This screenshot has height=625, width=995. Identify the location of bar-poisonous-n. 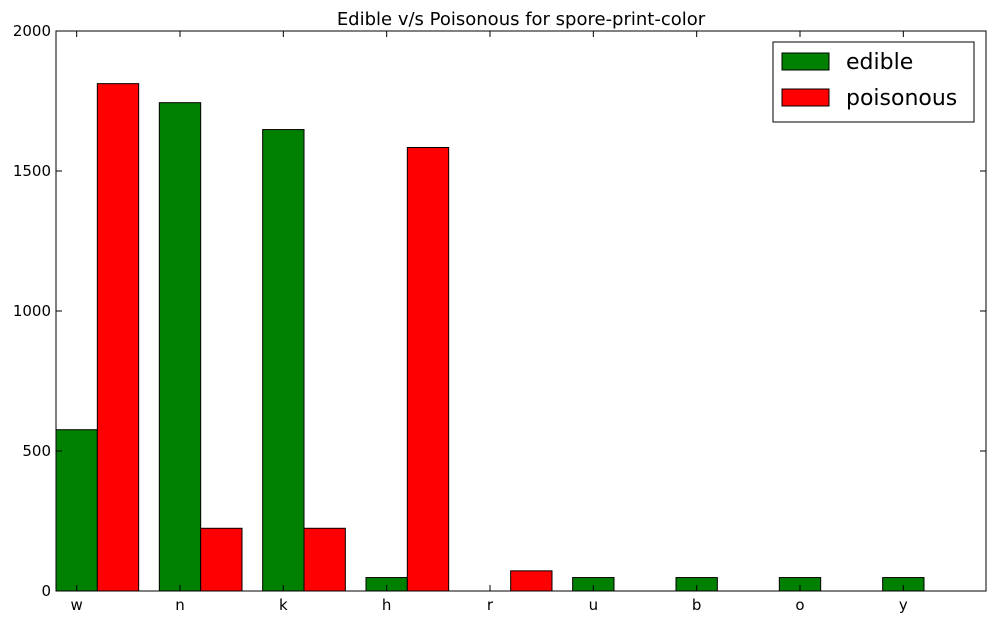
(221, 559).